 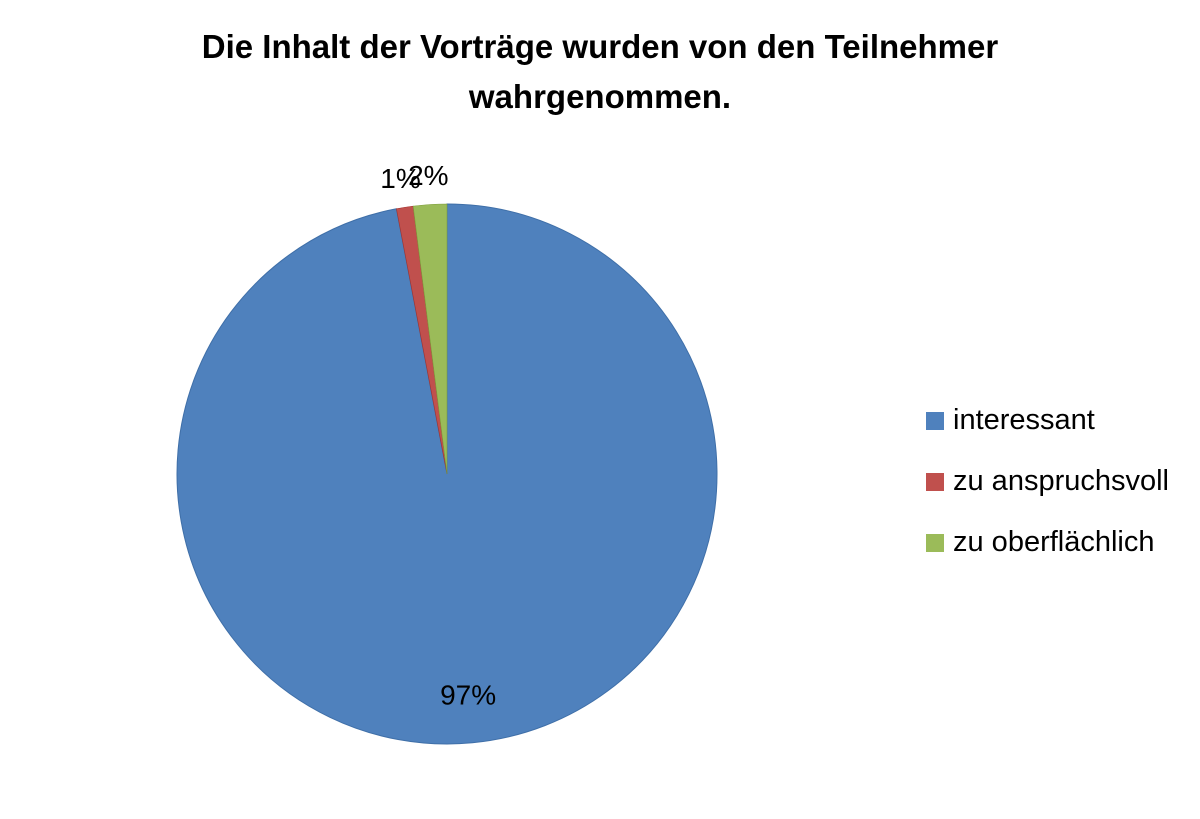 I want to click on data-label-interessant: 97%, so click(x=468, y=694).